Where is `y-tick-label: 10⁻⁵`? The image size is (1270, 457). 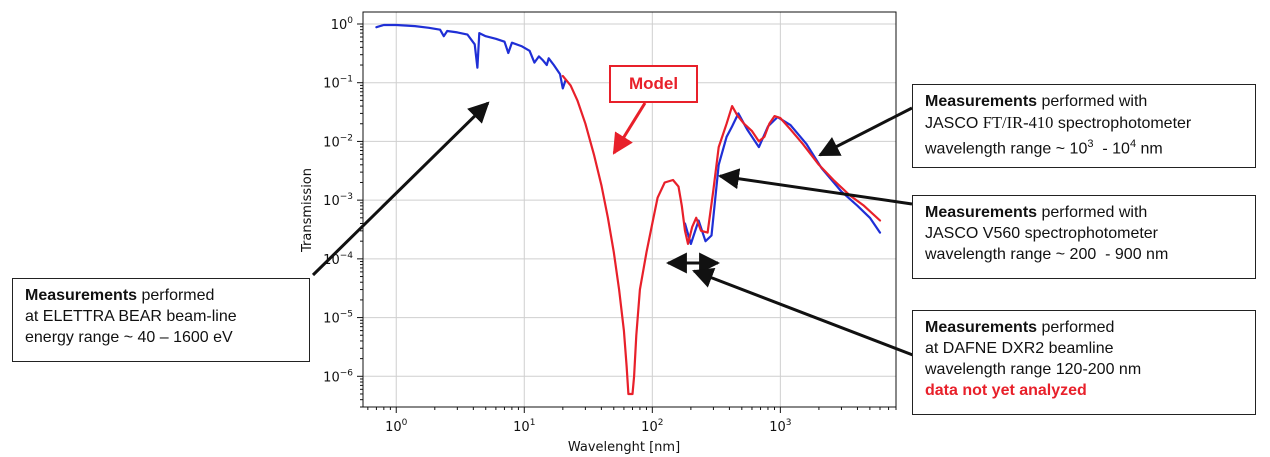 y-tick-label: 10⁻⁵ is located at coordinates (338, 318).